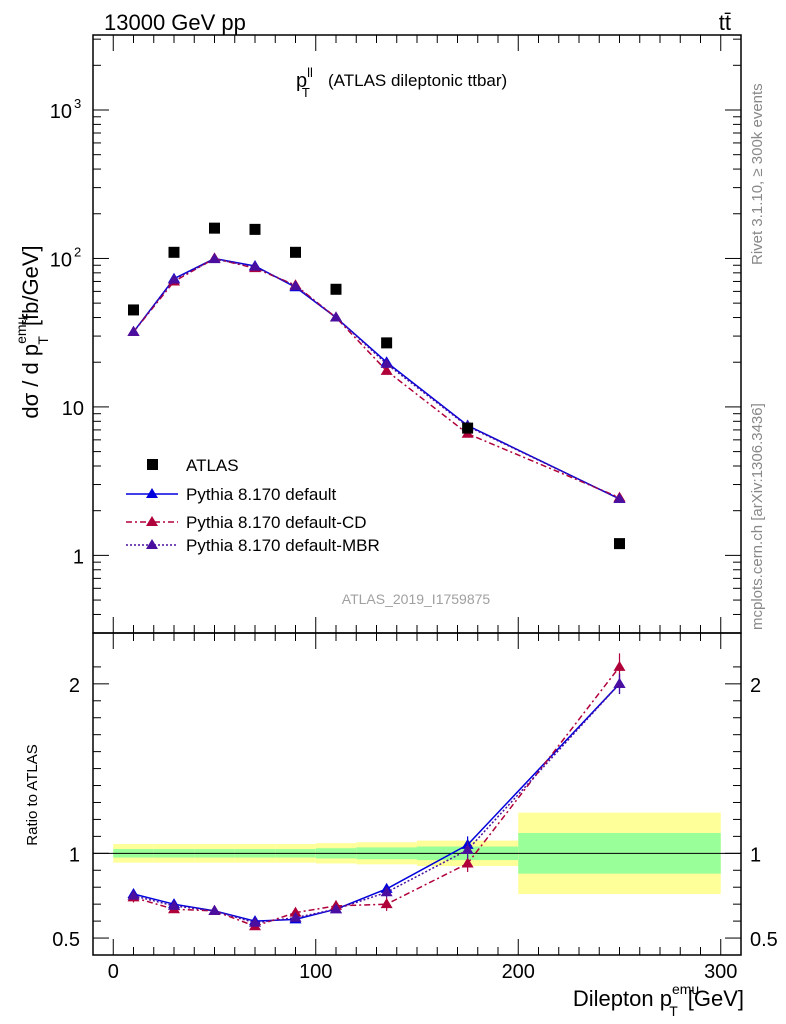 This screenshot has height=1024, width=786. Describe the element at coordinates (416, 599) in the screenshot. I see `analysis-watermark: ATLAS_2019_I1759875` at that location.